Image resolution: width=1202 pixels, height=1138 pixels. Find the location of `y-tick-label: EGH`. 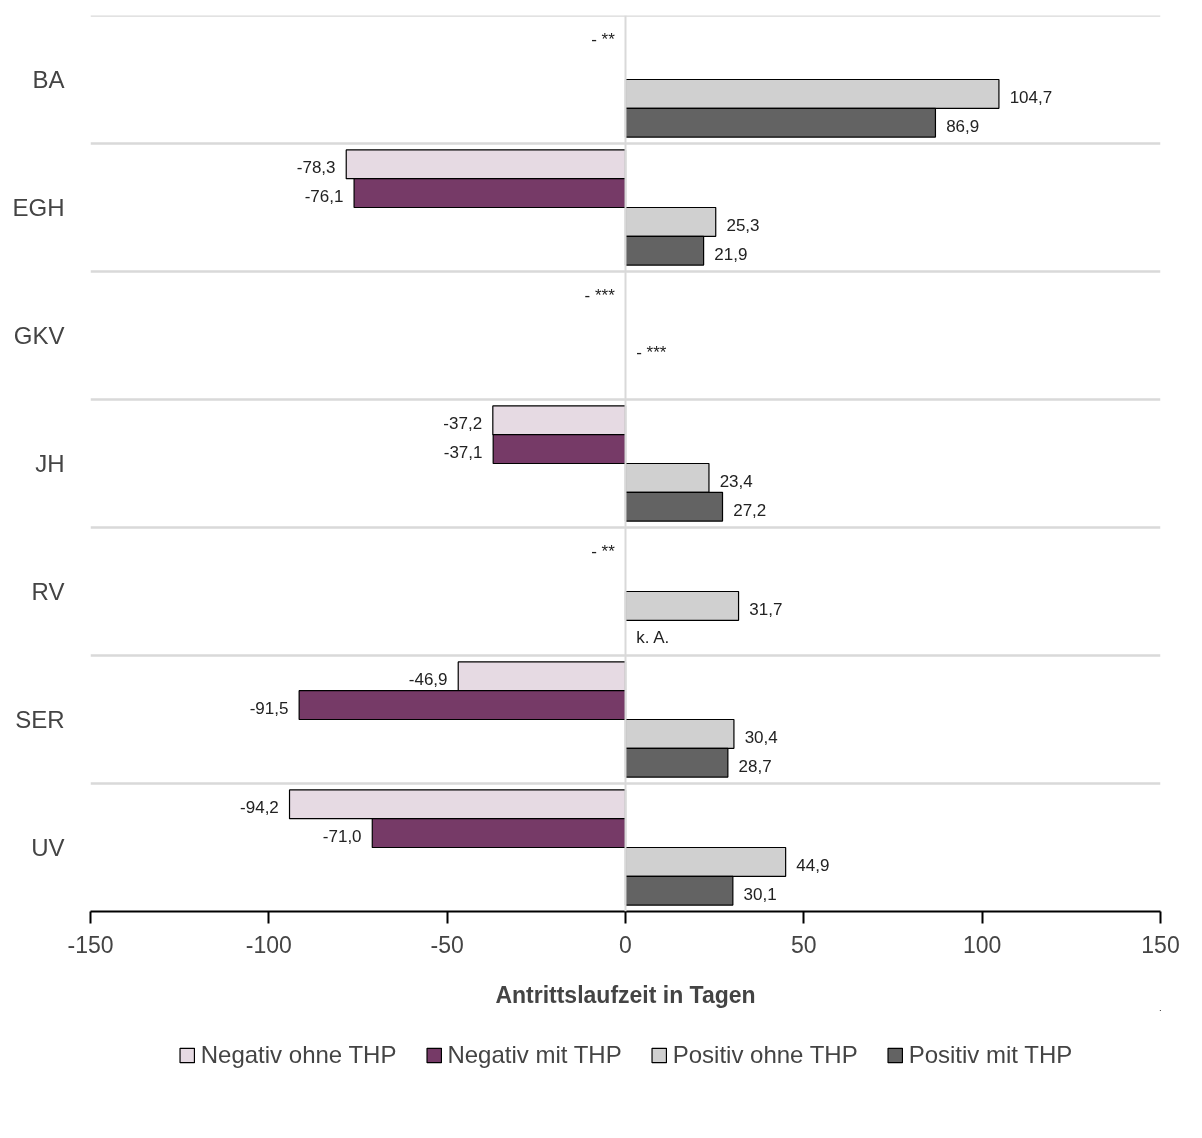

y-tick-label: EGH is located at coordinates (38, 207).